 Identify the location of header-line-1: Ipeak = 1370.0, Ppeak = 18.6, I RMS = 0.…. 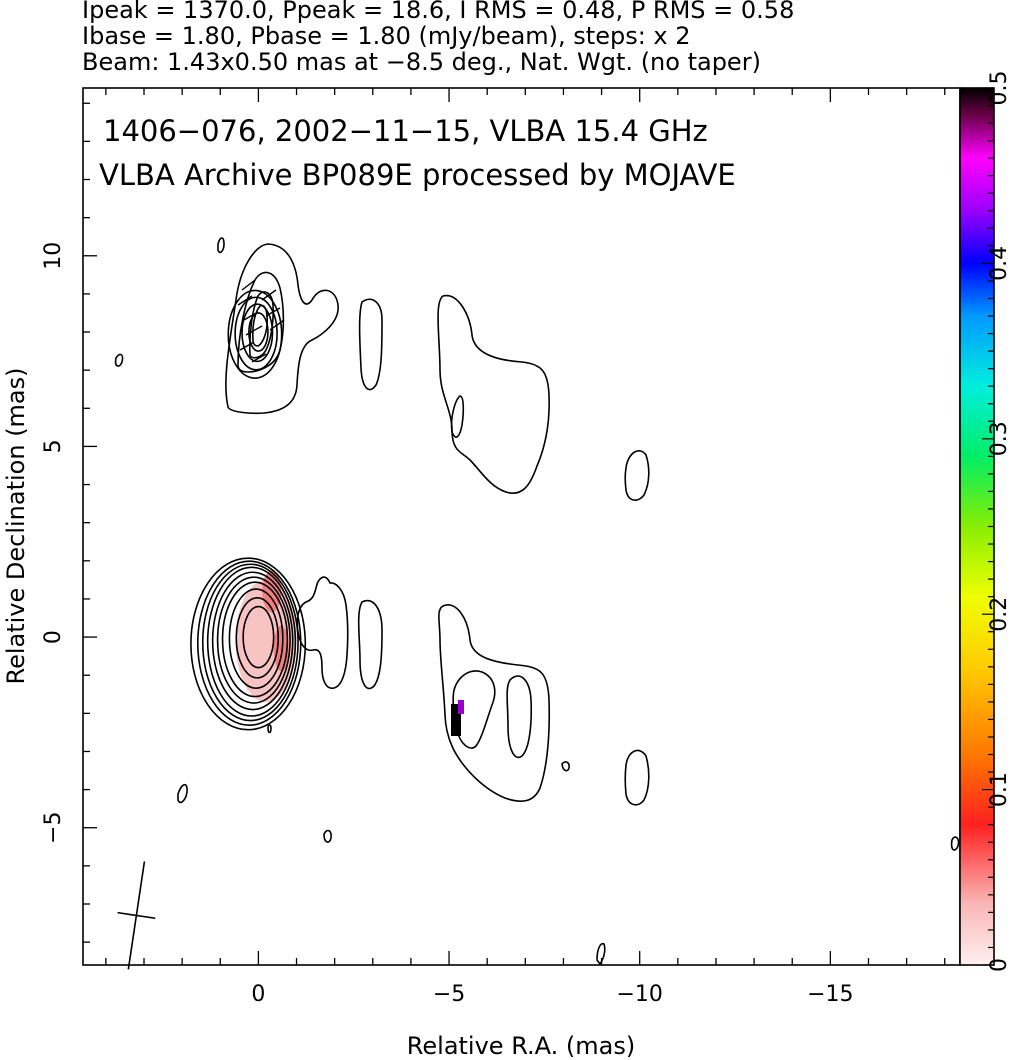
(438, 12).